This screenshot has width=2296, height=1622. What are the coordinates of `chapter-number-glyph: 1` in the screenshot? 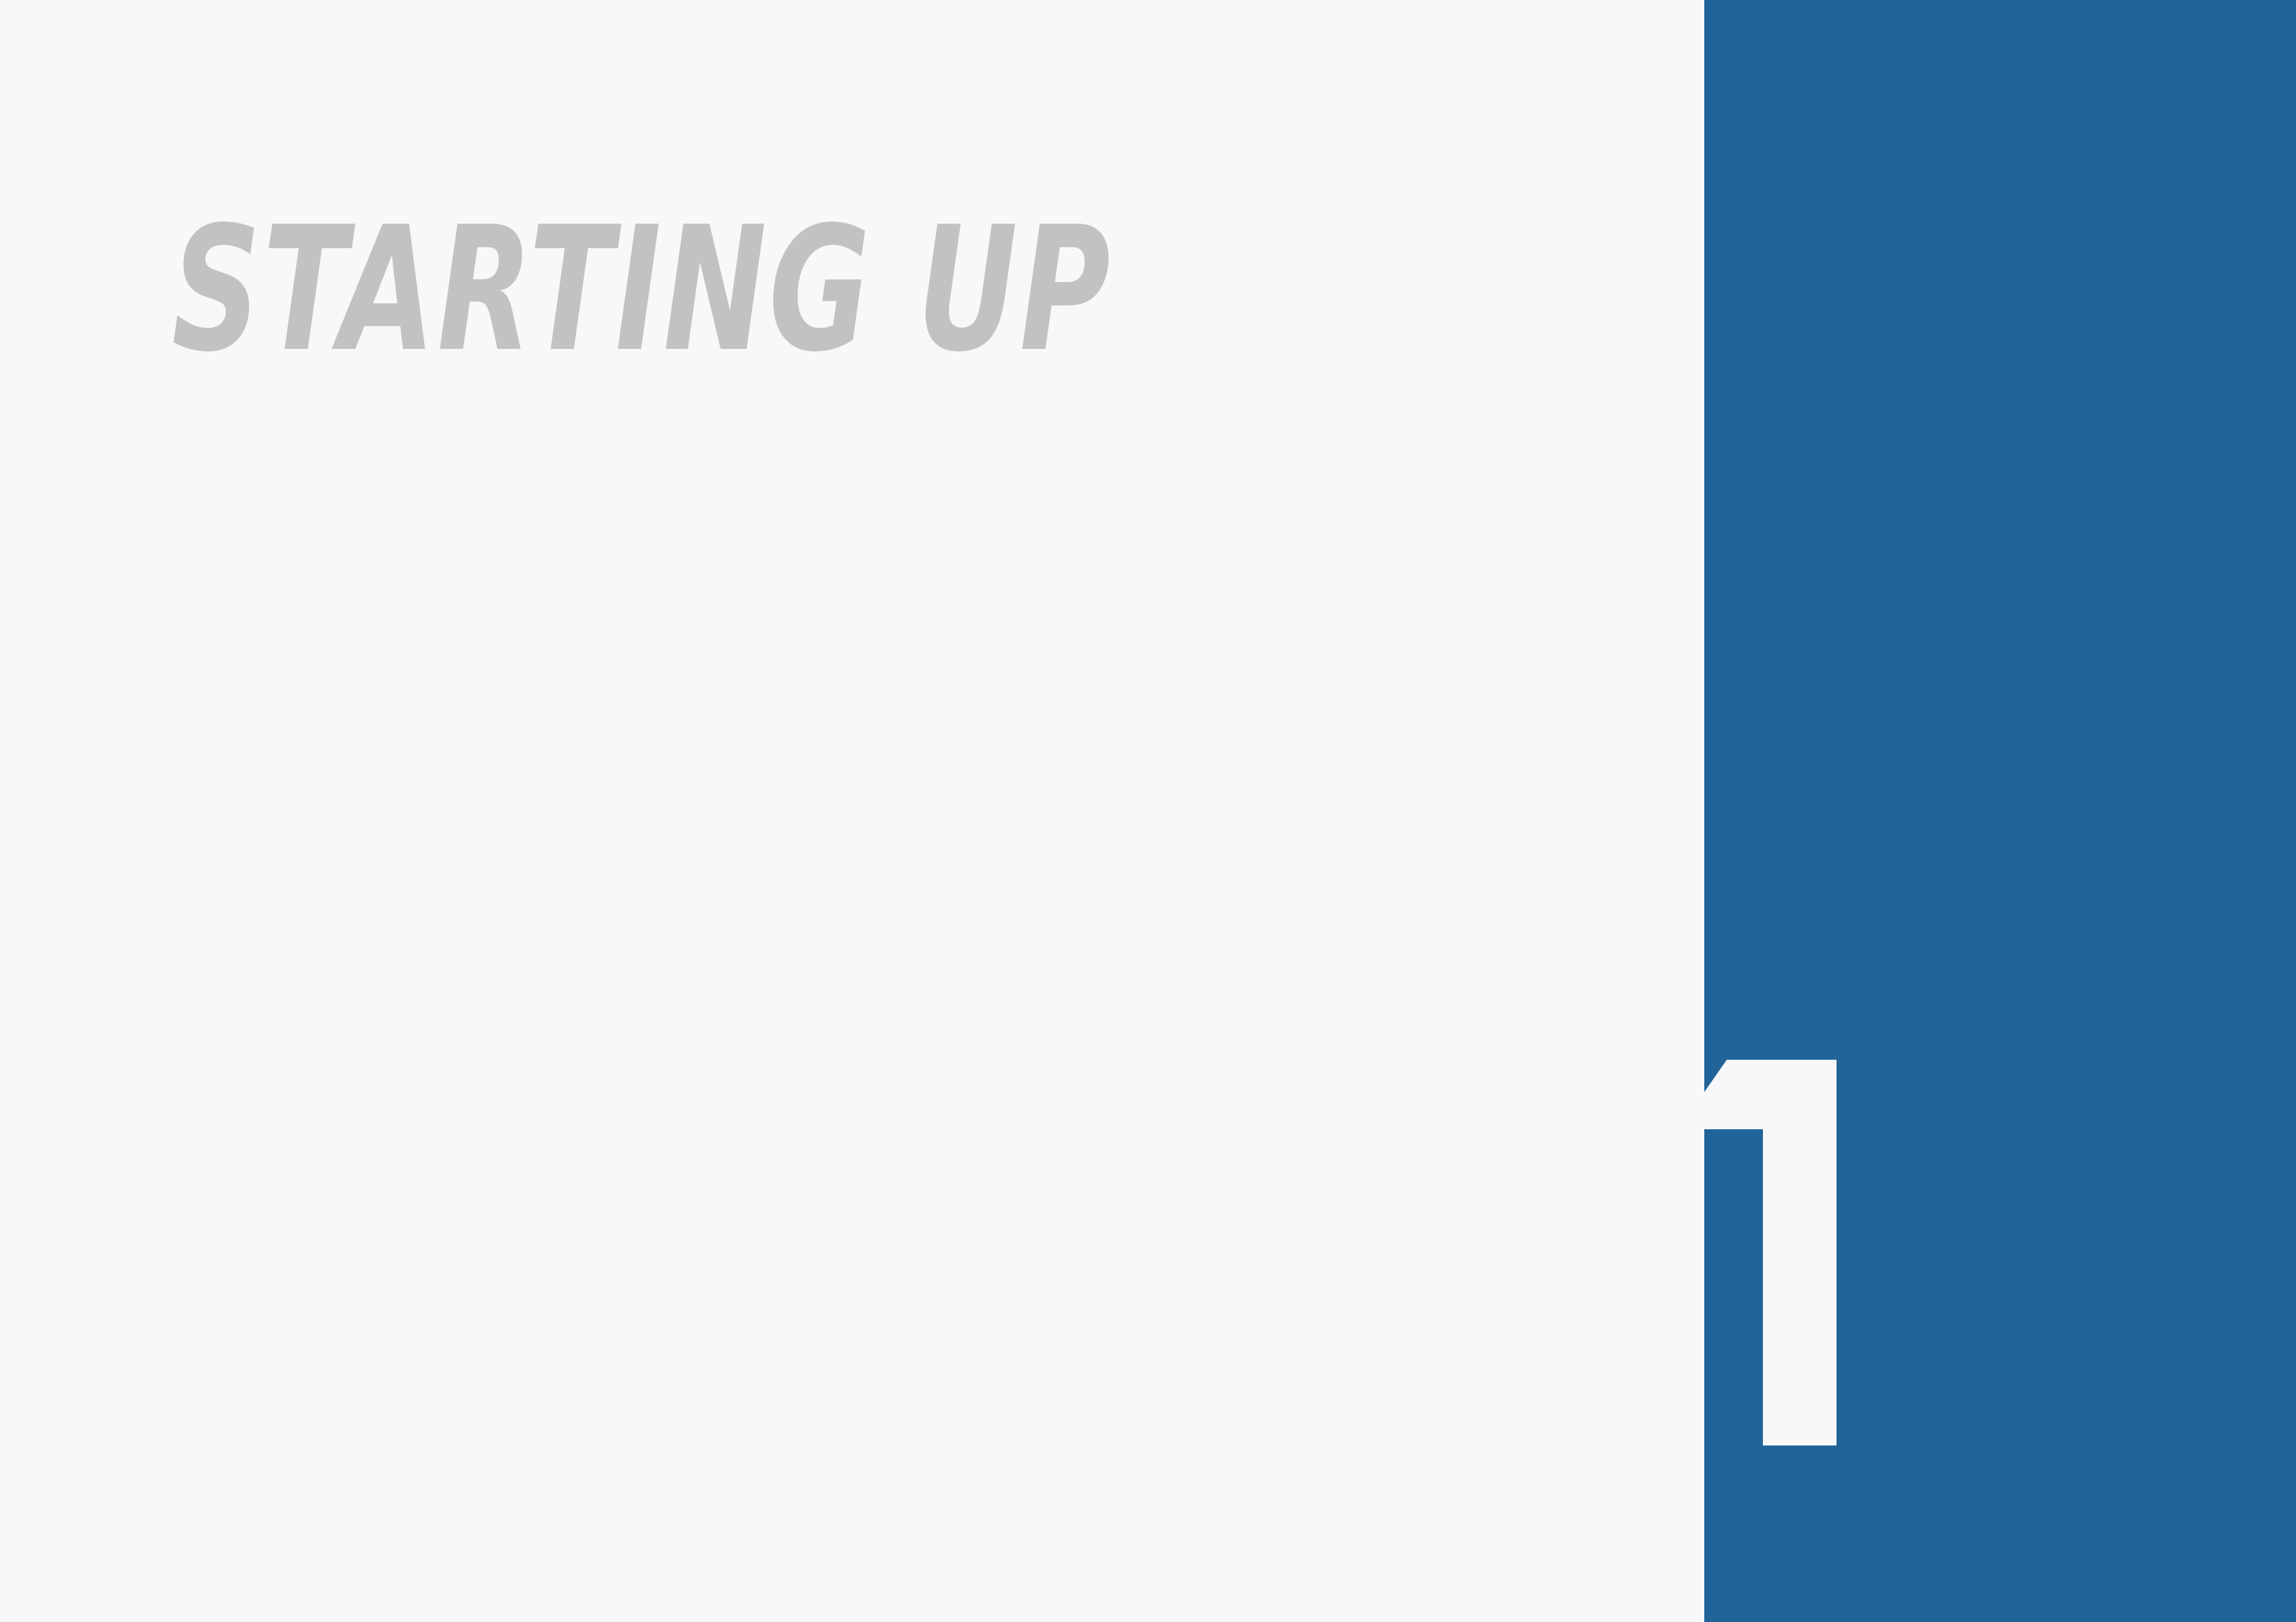 It's located at (1758, 1252).